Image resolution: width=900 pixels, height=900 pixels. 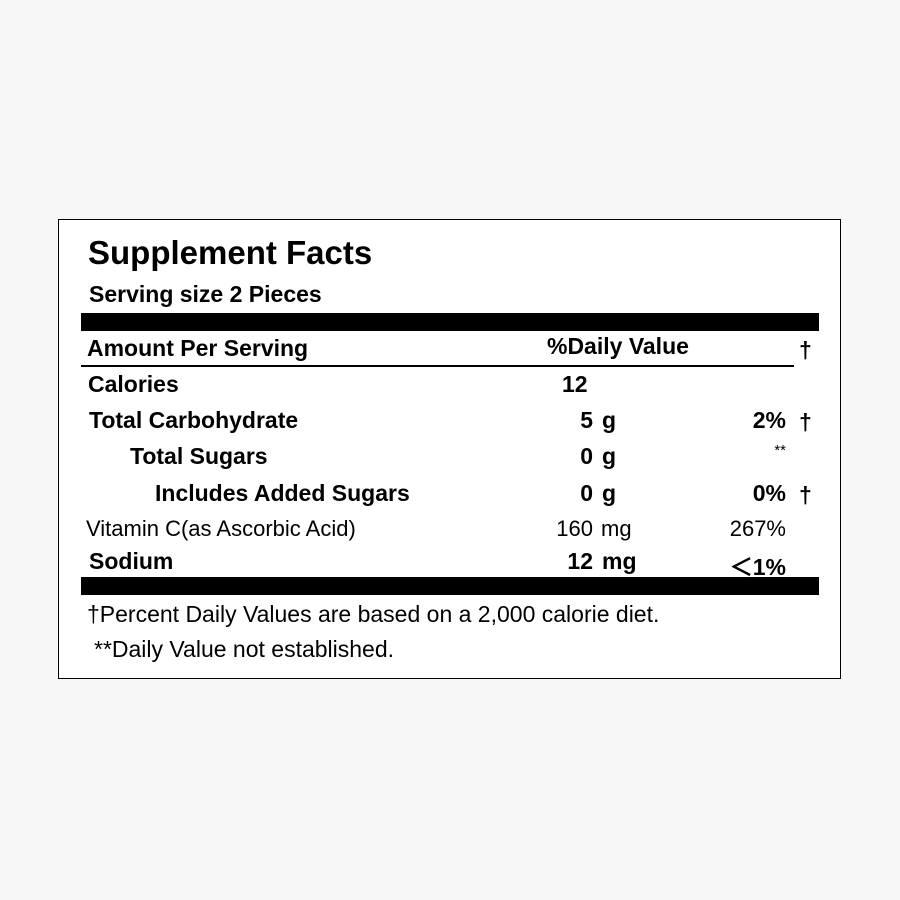 I want to click on row-sugars-amount: 0, so click(x=586, y=456).